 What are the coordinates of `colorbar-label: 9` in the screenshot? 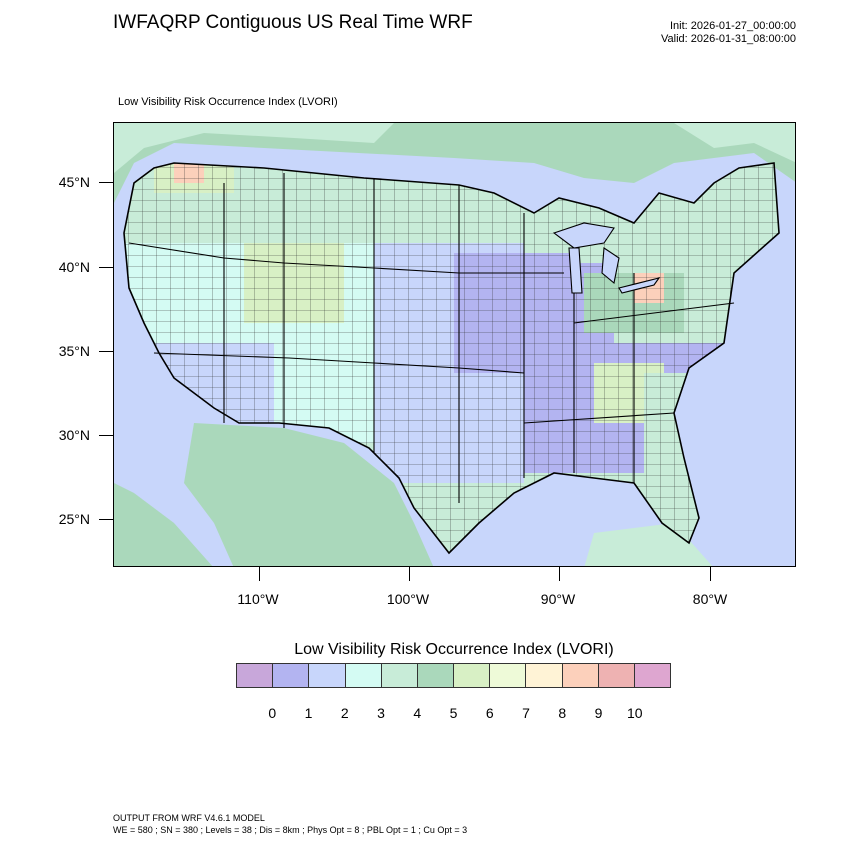 It's located at (598, 713).